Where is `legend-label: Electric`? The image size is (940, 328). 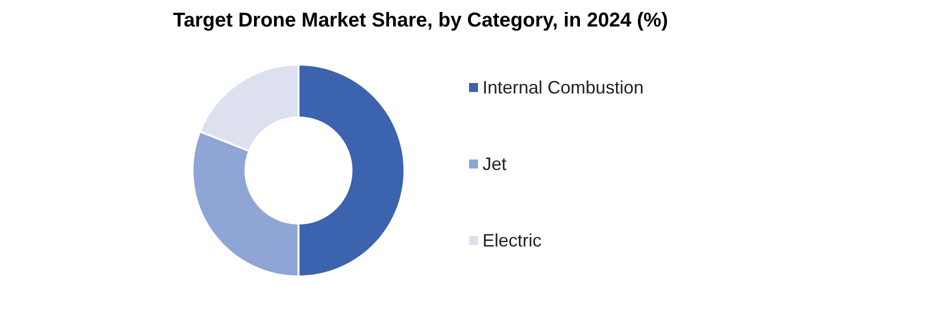
legend-label: Electric is located at coordinates (512, 240).